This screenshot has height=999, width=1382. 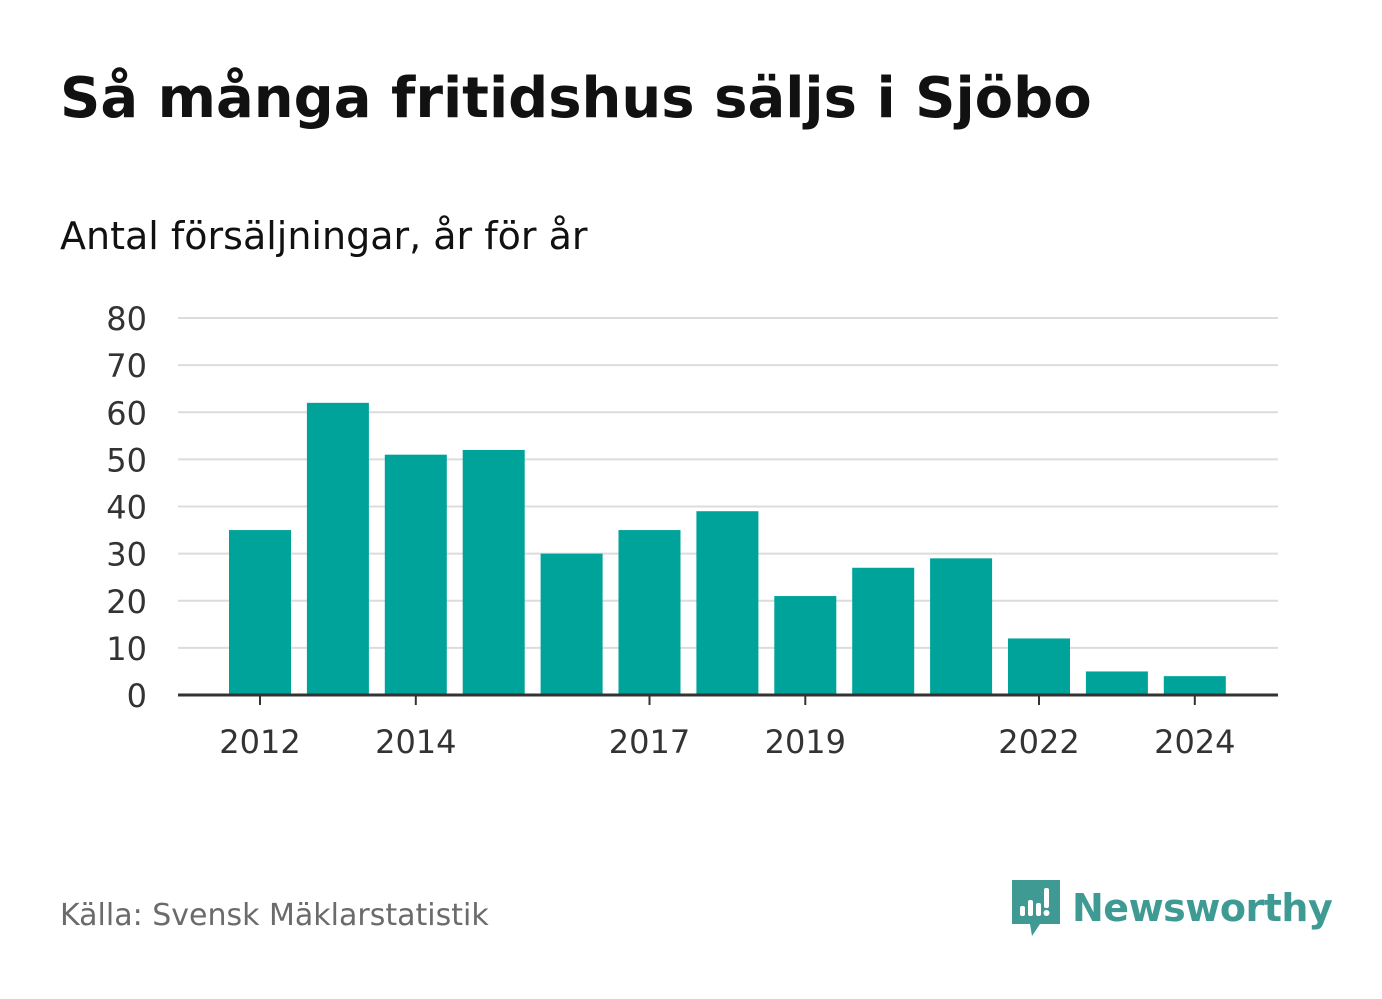 I want to click on x-tick-label: 2014, so click(x=415, y=742).